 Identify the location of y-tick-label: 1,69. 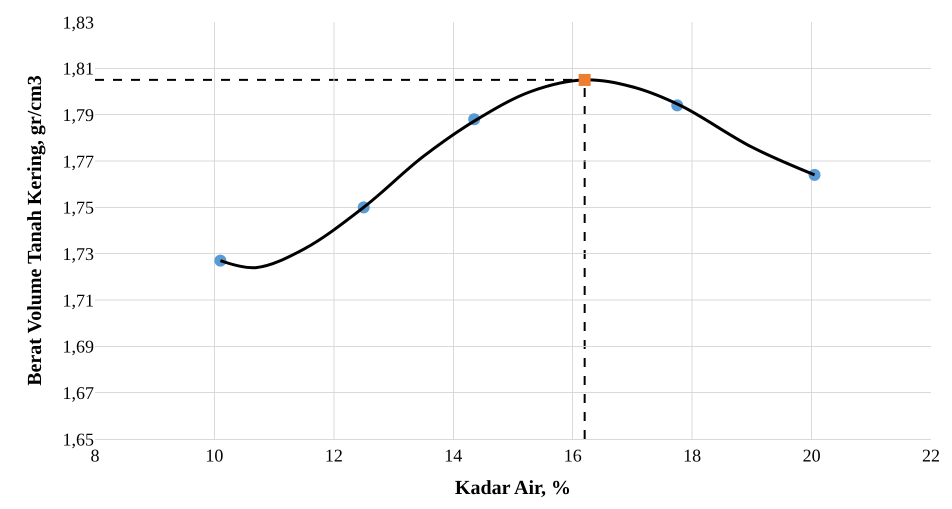
(78, 346).